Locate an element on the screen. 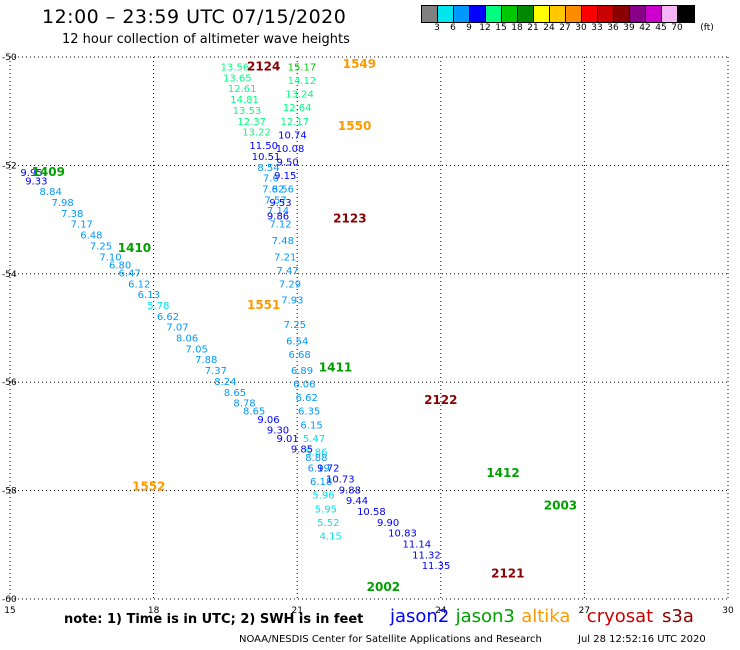 The width and height of the screenshot is (740, 650). swh-value: 9.01 is located at coordinates (287, 439).